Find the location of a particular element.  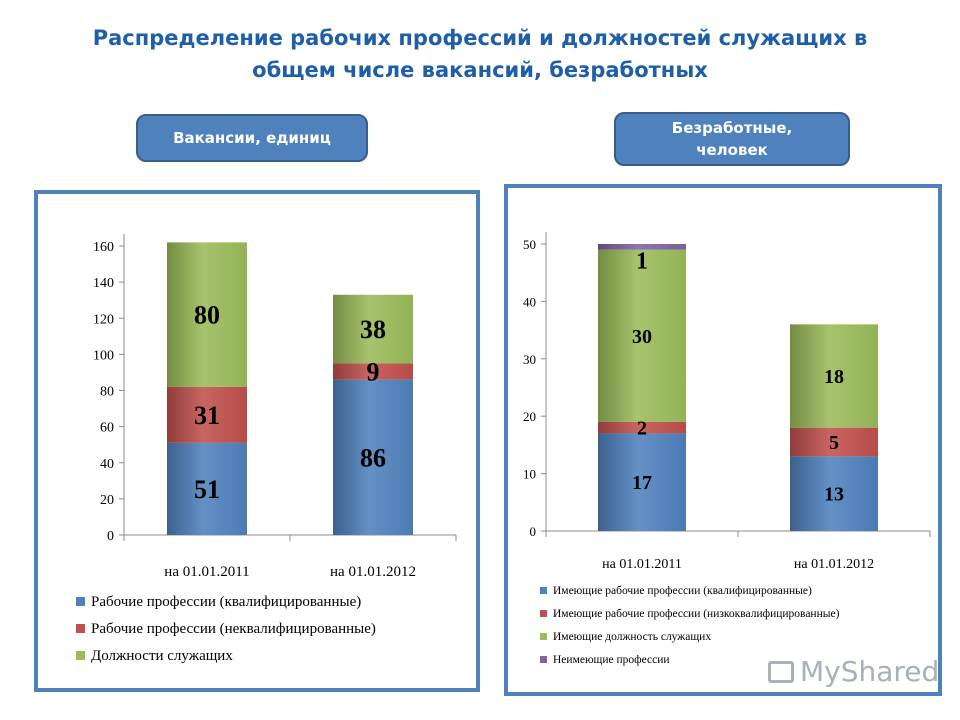

data-label: 17 is located at coordinates (642, 483).